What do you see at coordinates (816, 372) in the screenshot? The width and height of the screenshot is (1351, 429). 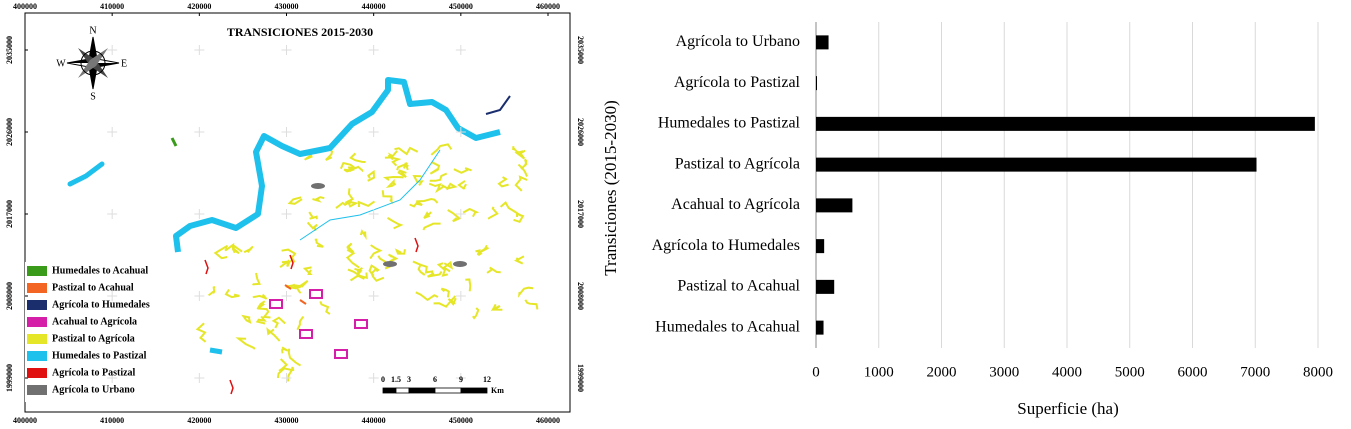 I see `x-tick-label: 0` at bounding box center [816, 372].